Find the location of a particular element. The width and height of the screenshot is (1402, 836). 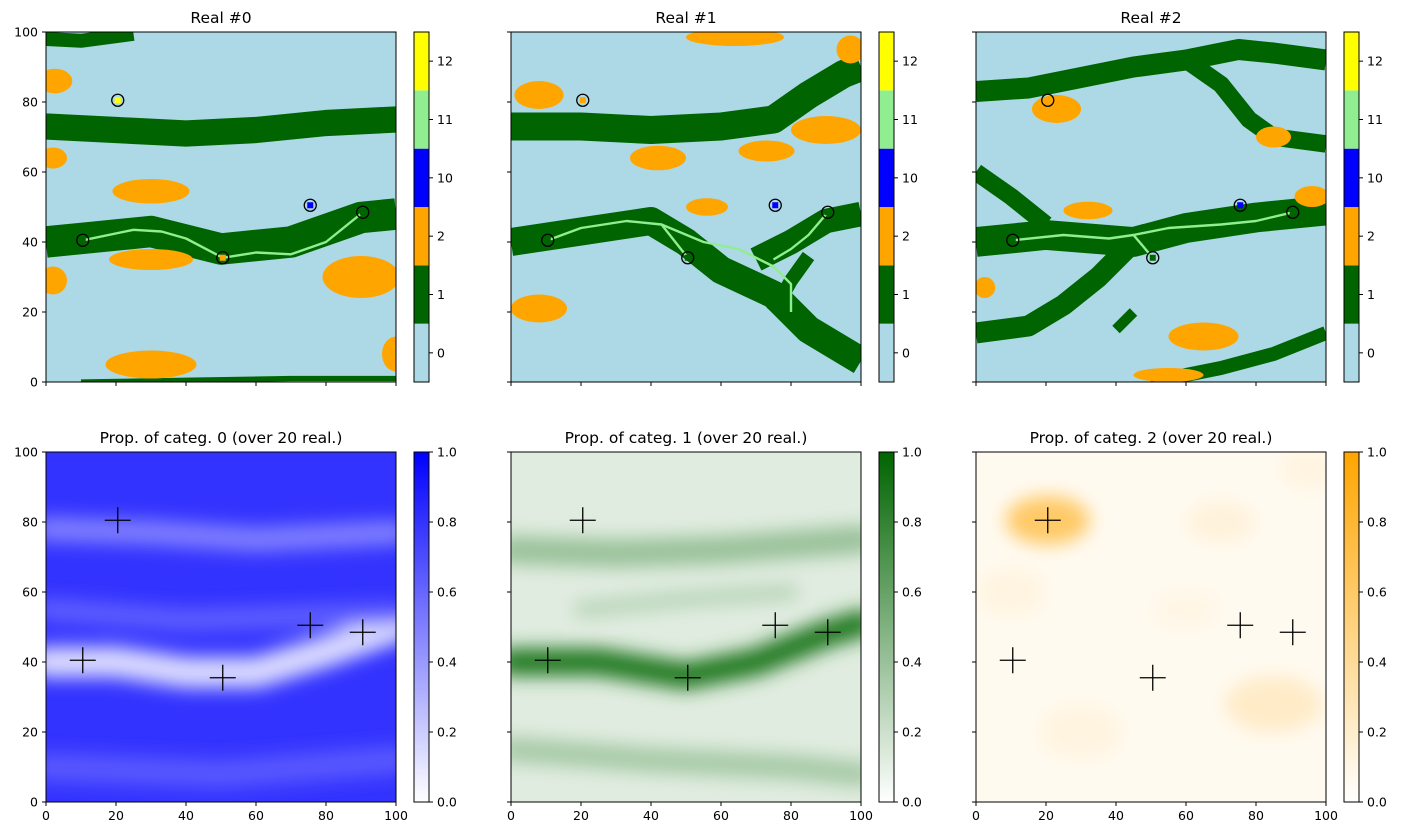

y-tick-label: 20 is located at coordinates (30, 312).